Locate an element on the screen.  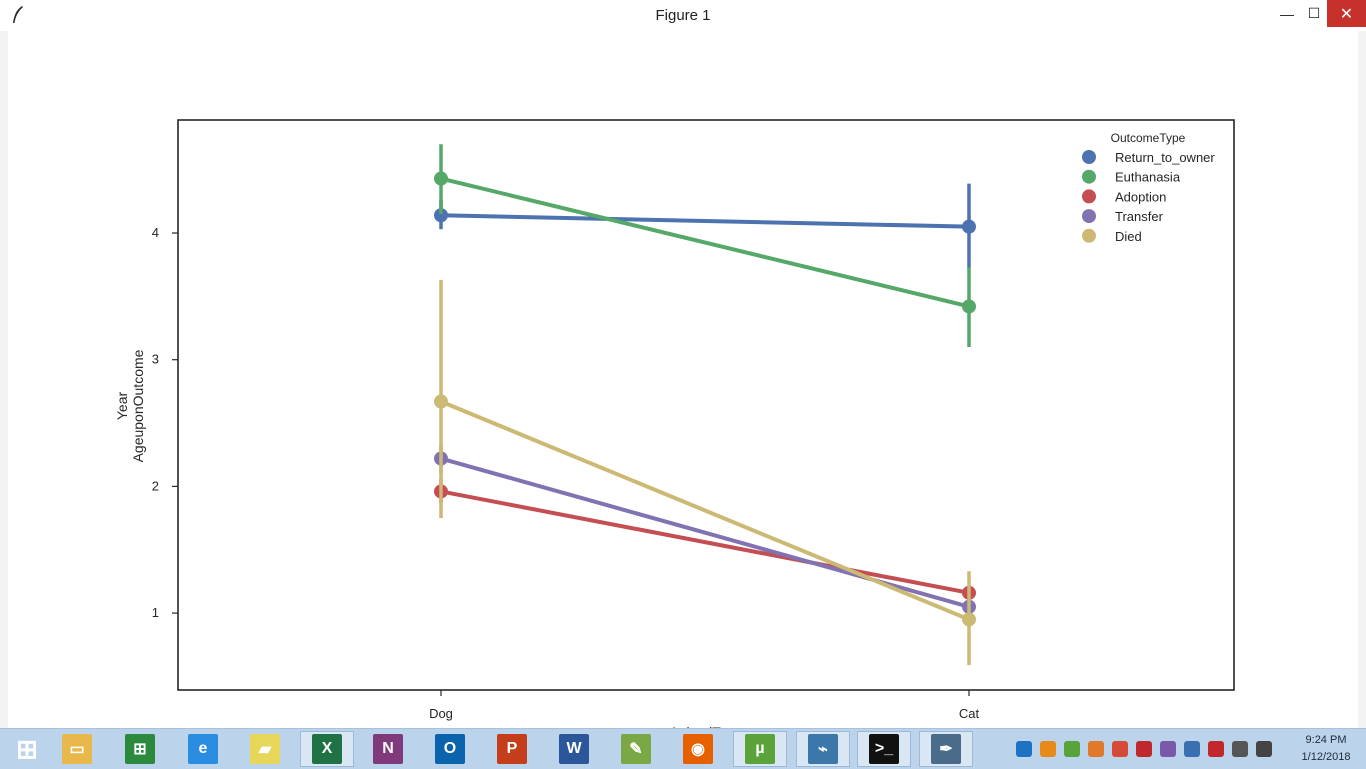
window-title-bar: Figure 1 — ☐ ✕ is located at coordinates (683, 15).